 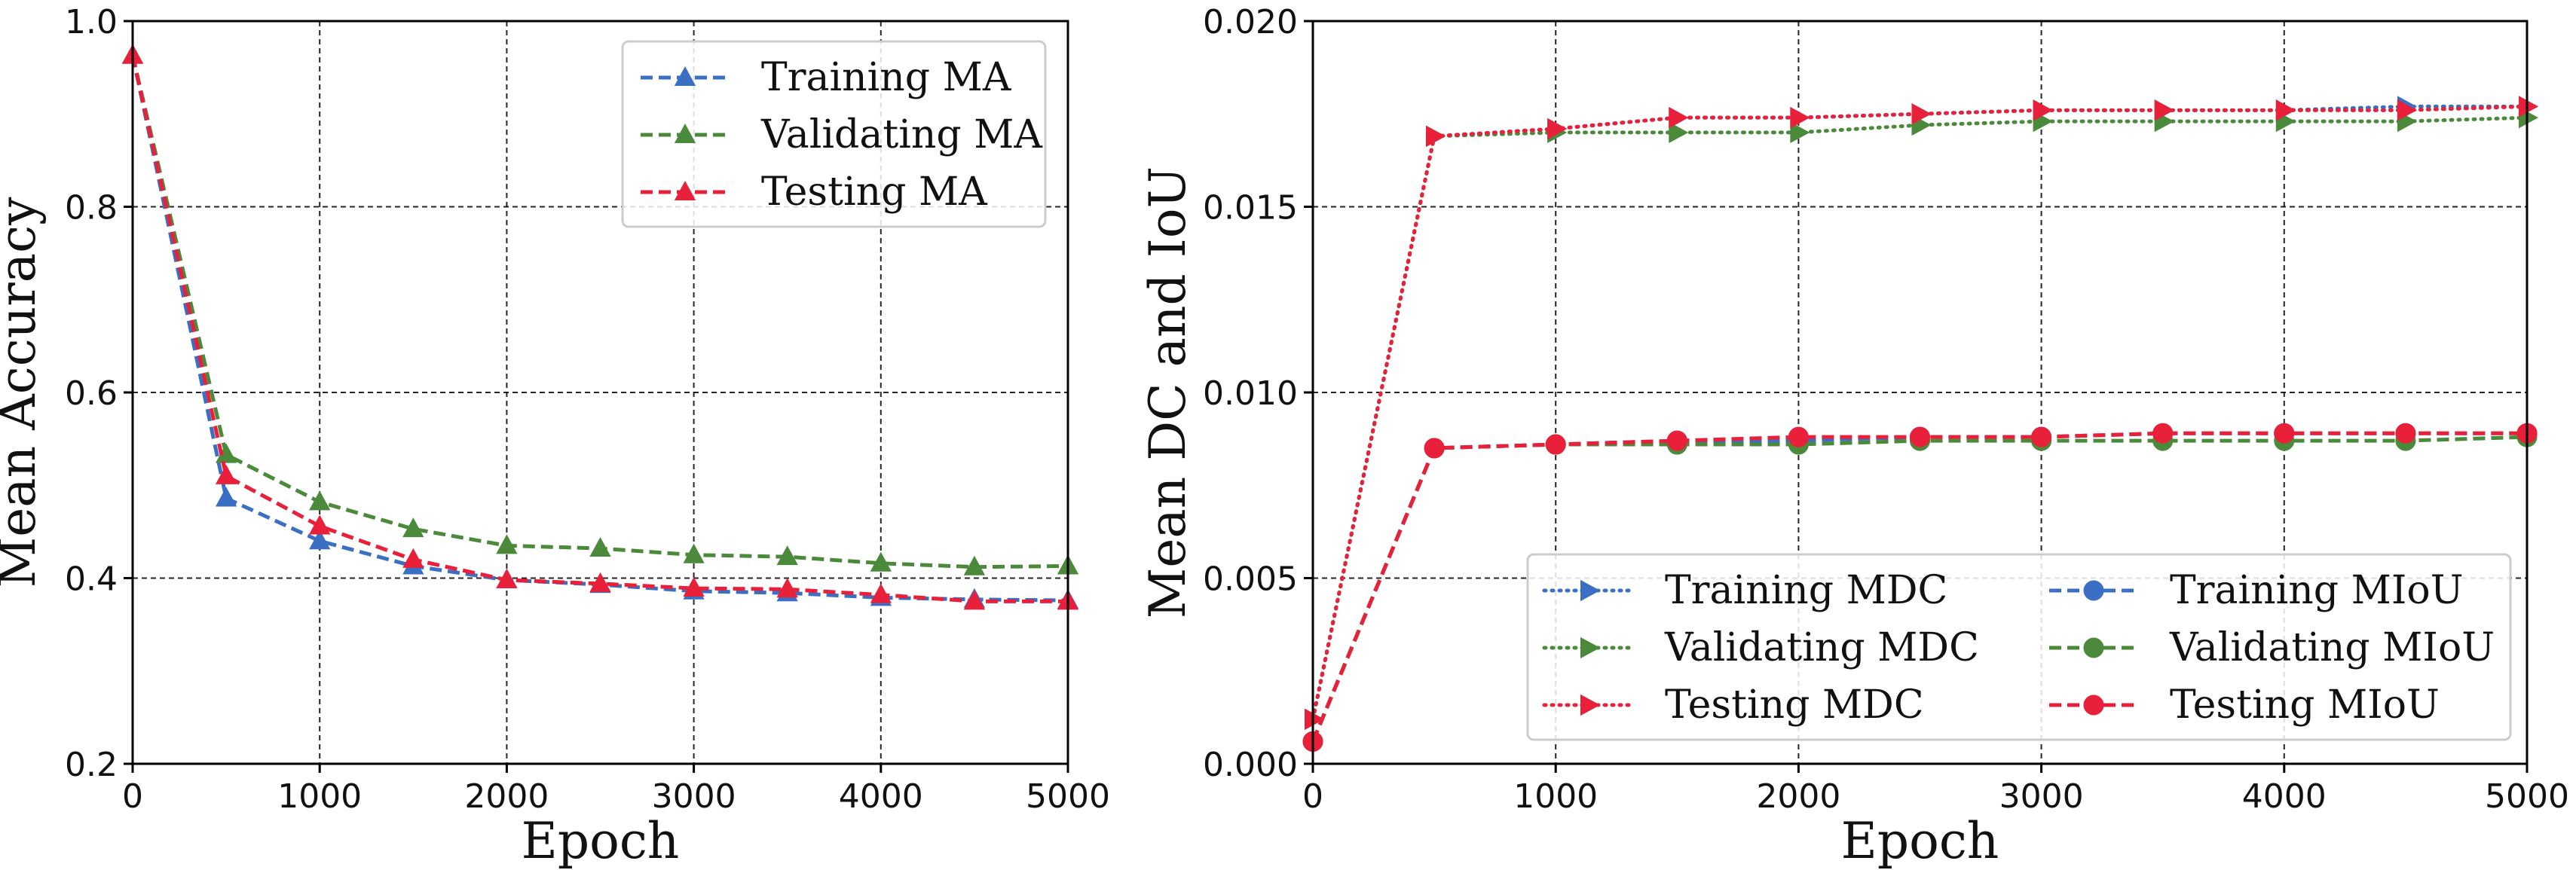 I want to click on y-axis-title: Mean Accuracy, so click(x=23, y=393).